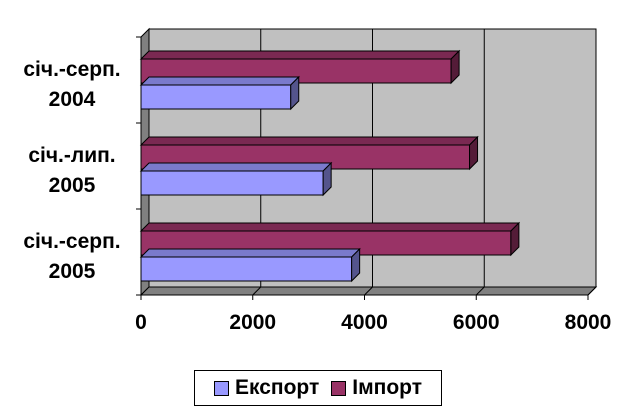 The height and width of the screenshot is (417, 639). Describe the element at coordinates (71, 155) in the screenshot. I see `category-label: січ.-лип.` at that location.